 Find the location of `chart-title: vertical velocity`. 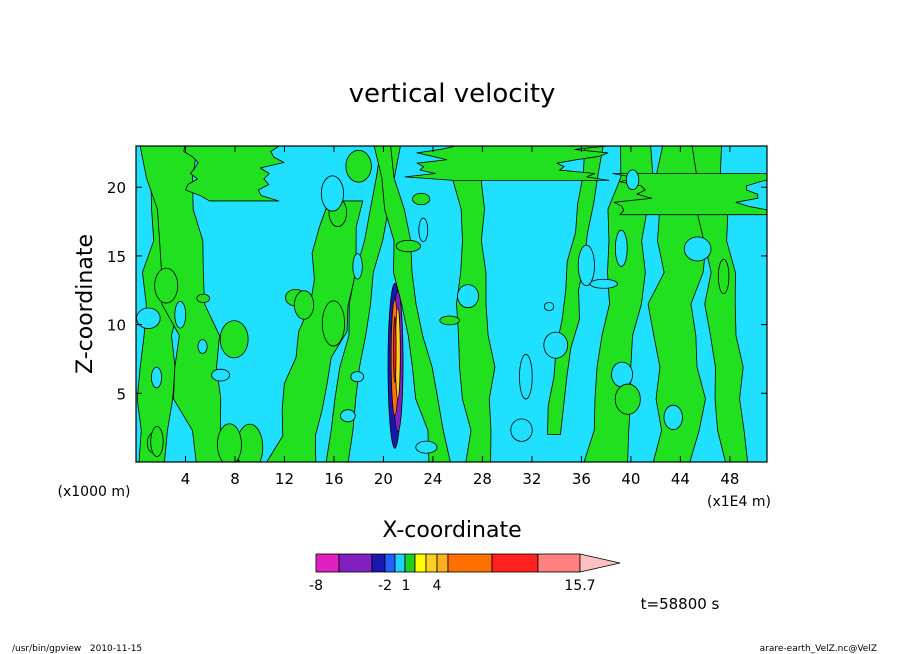

chart-title: vertical velocity is located at coordinates (452, 94).